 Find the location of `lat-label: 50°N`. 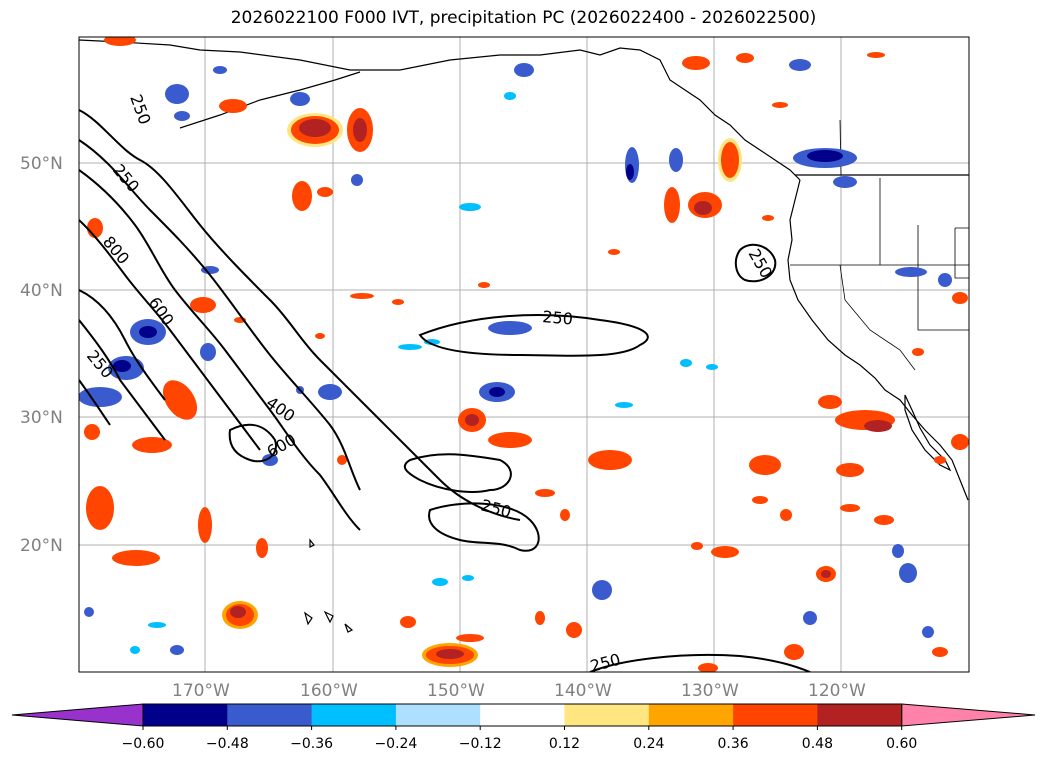

lat-label: 50°N is located at coordinates (41, 164).